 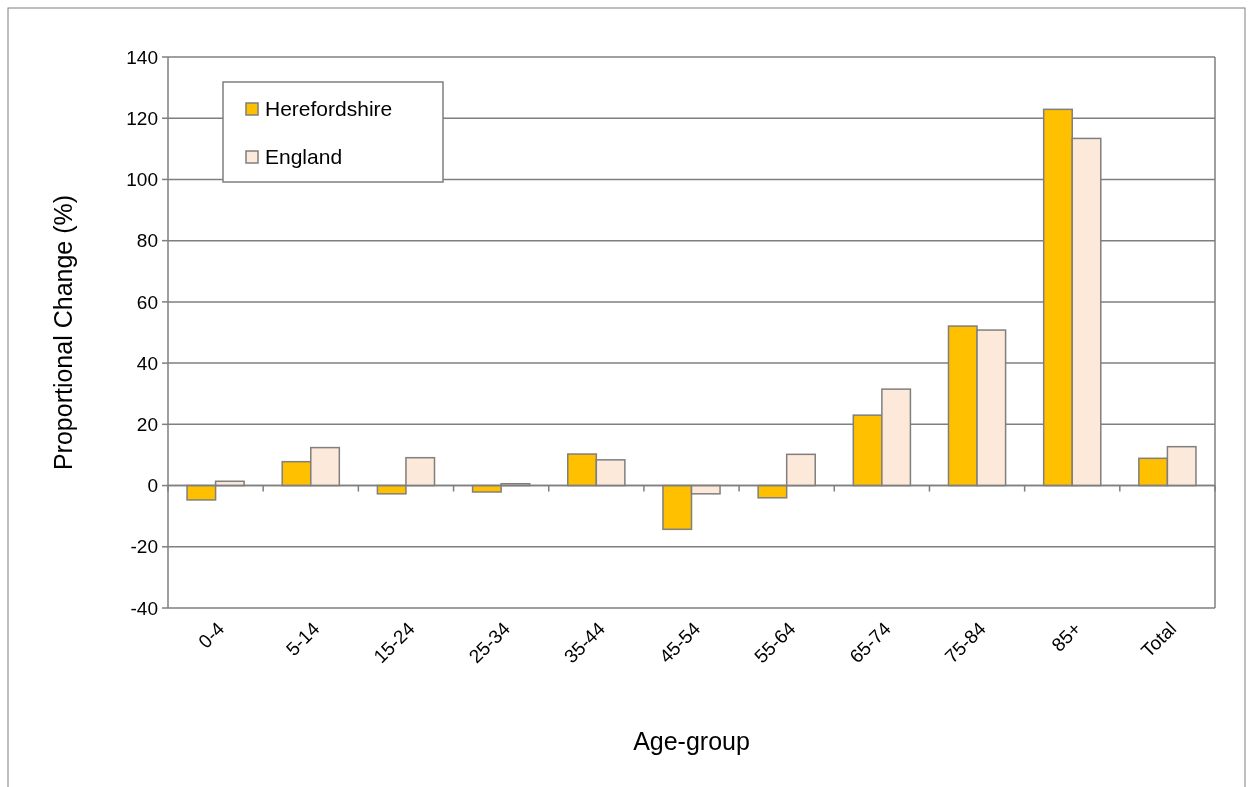 What do you see at coordinates (304, 157) in the screenshot?
I see `legend-label: England` at bounding box center [304, 157].